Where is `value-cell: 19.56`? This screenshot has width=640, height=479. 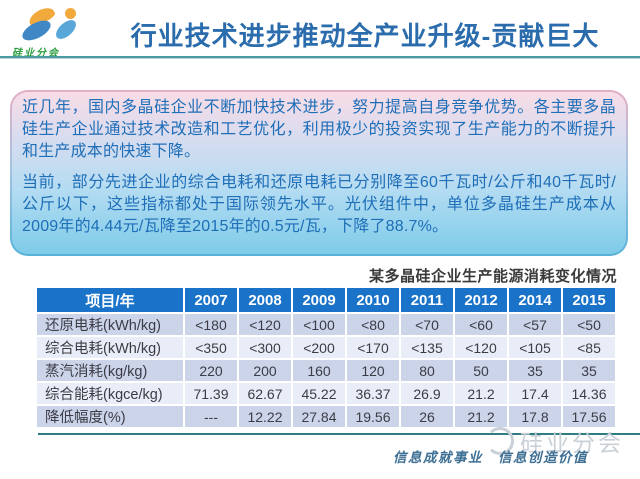
value-cell: 19.56 is located at coordinates (373, 416).